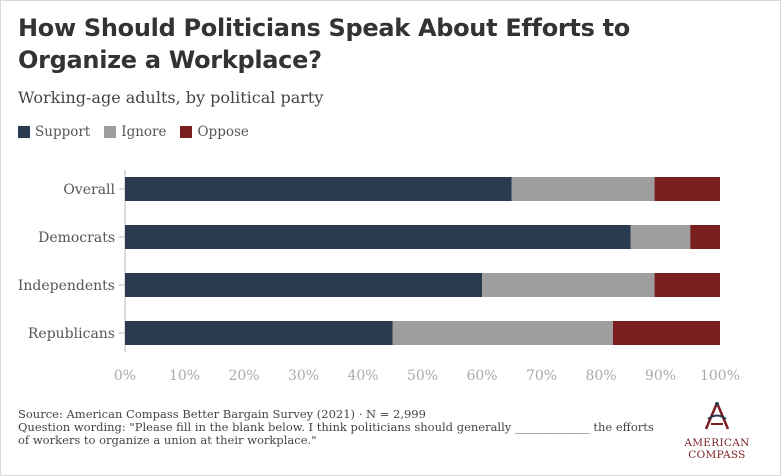  Describe the element at coordinates (110, 132) in the screenshot. I see `legend-swatch-ignore` at that location.